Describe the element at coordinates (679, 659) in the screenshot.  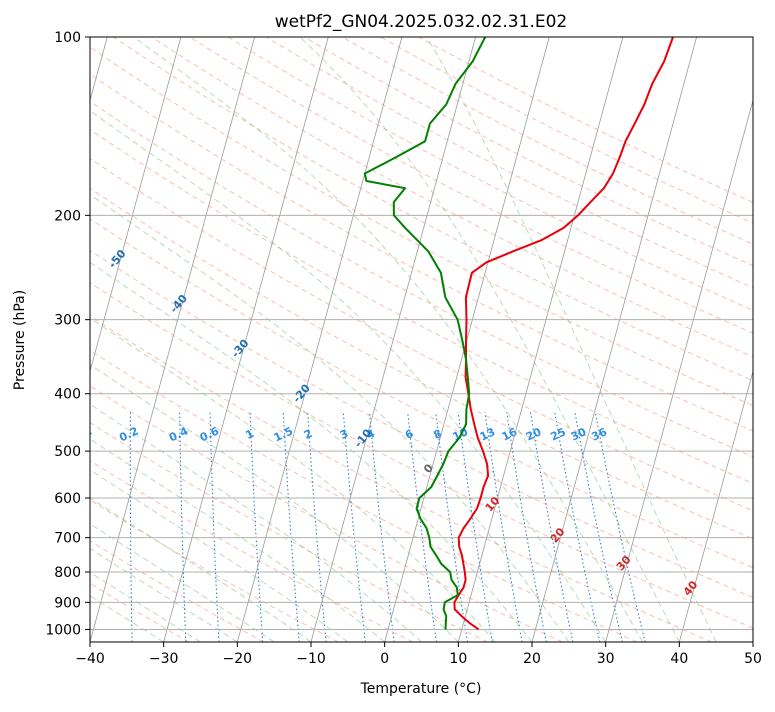
I see `x-tick-label: 40` at that location.